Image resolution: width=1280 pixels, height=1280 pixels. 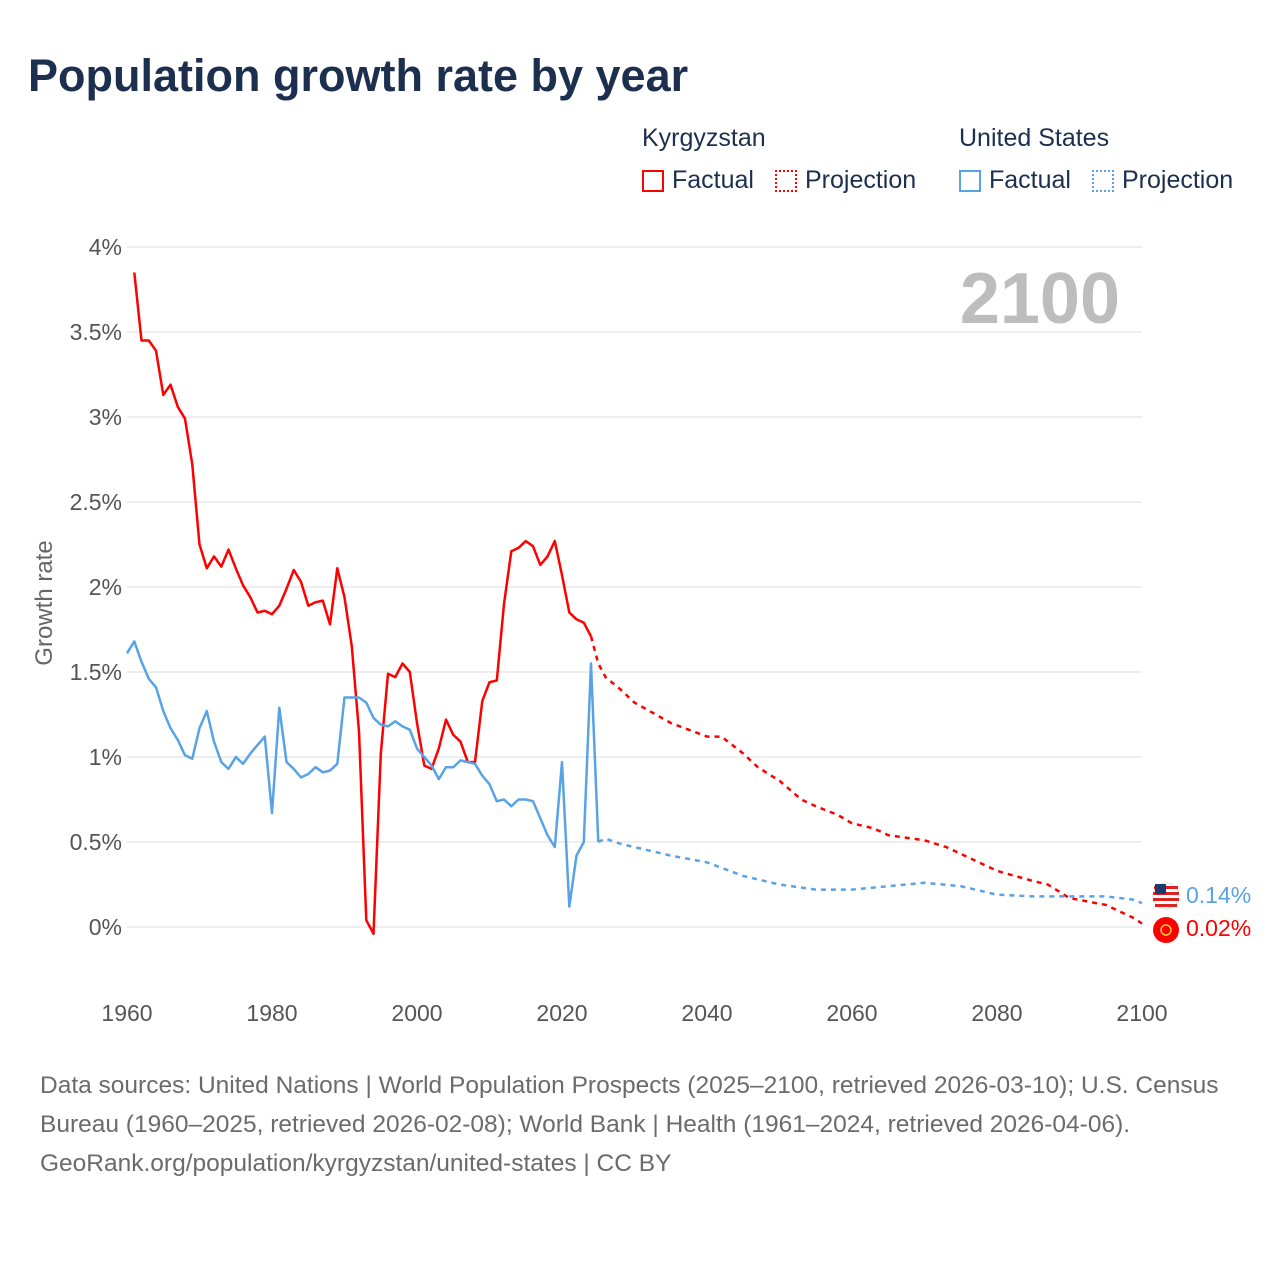 I want to click on series-line-united-states-factual, so click(x=362, y=774).